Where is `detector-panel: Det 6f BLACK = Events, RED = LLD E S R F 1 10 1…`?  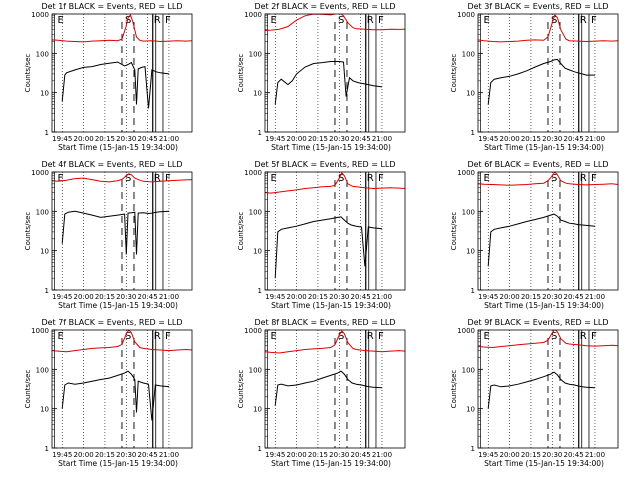 detector-panel: Det 6f BLACK = Events, RED = LLD E S R F 1 10 1… is located at coordinates (534, 235).